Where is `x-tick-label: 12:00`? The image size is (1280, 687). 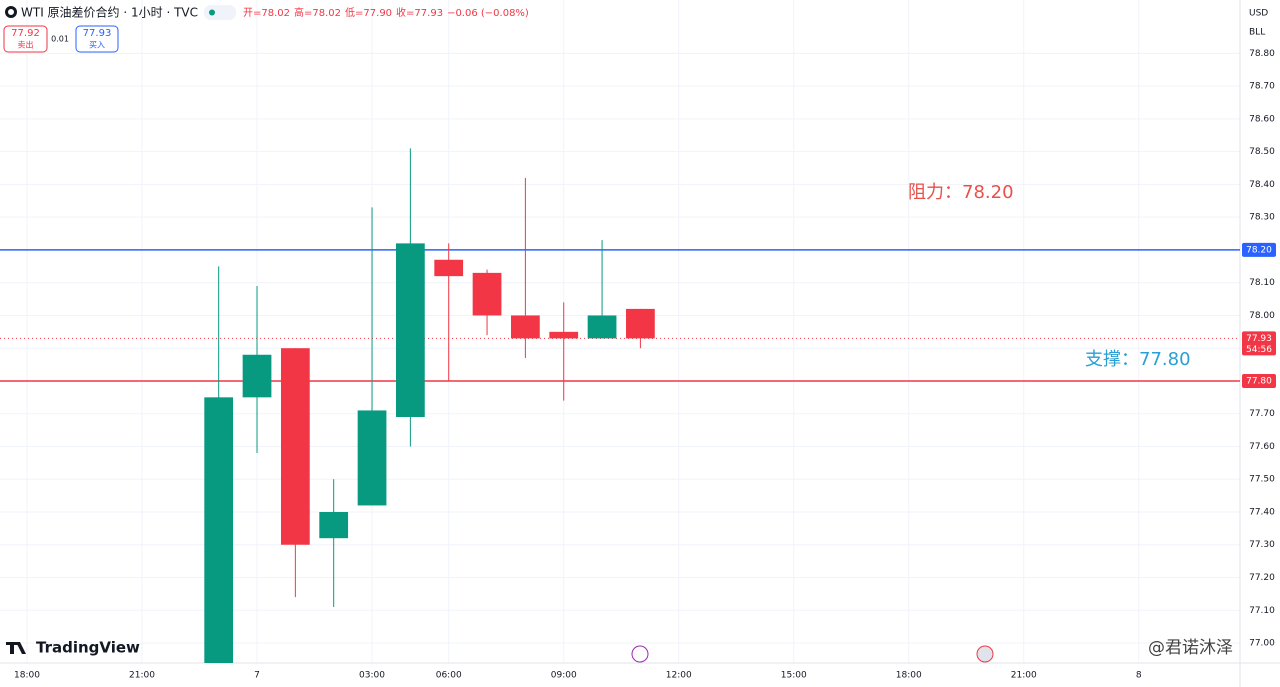
x-tick-label: 12:00 is located at coordinates (679, 676).